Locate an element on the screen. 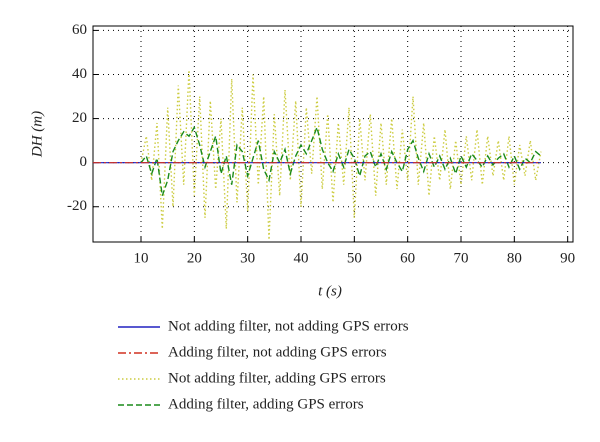 The image size is (600, 442). x-tick-label: 50 is located at coordinates (354, 258).